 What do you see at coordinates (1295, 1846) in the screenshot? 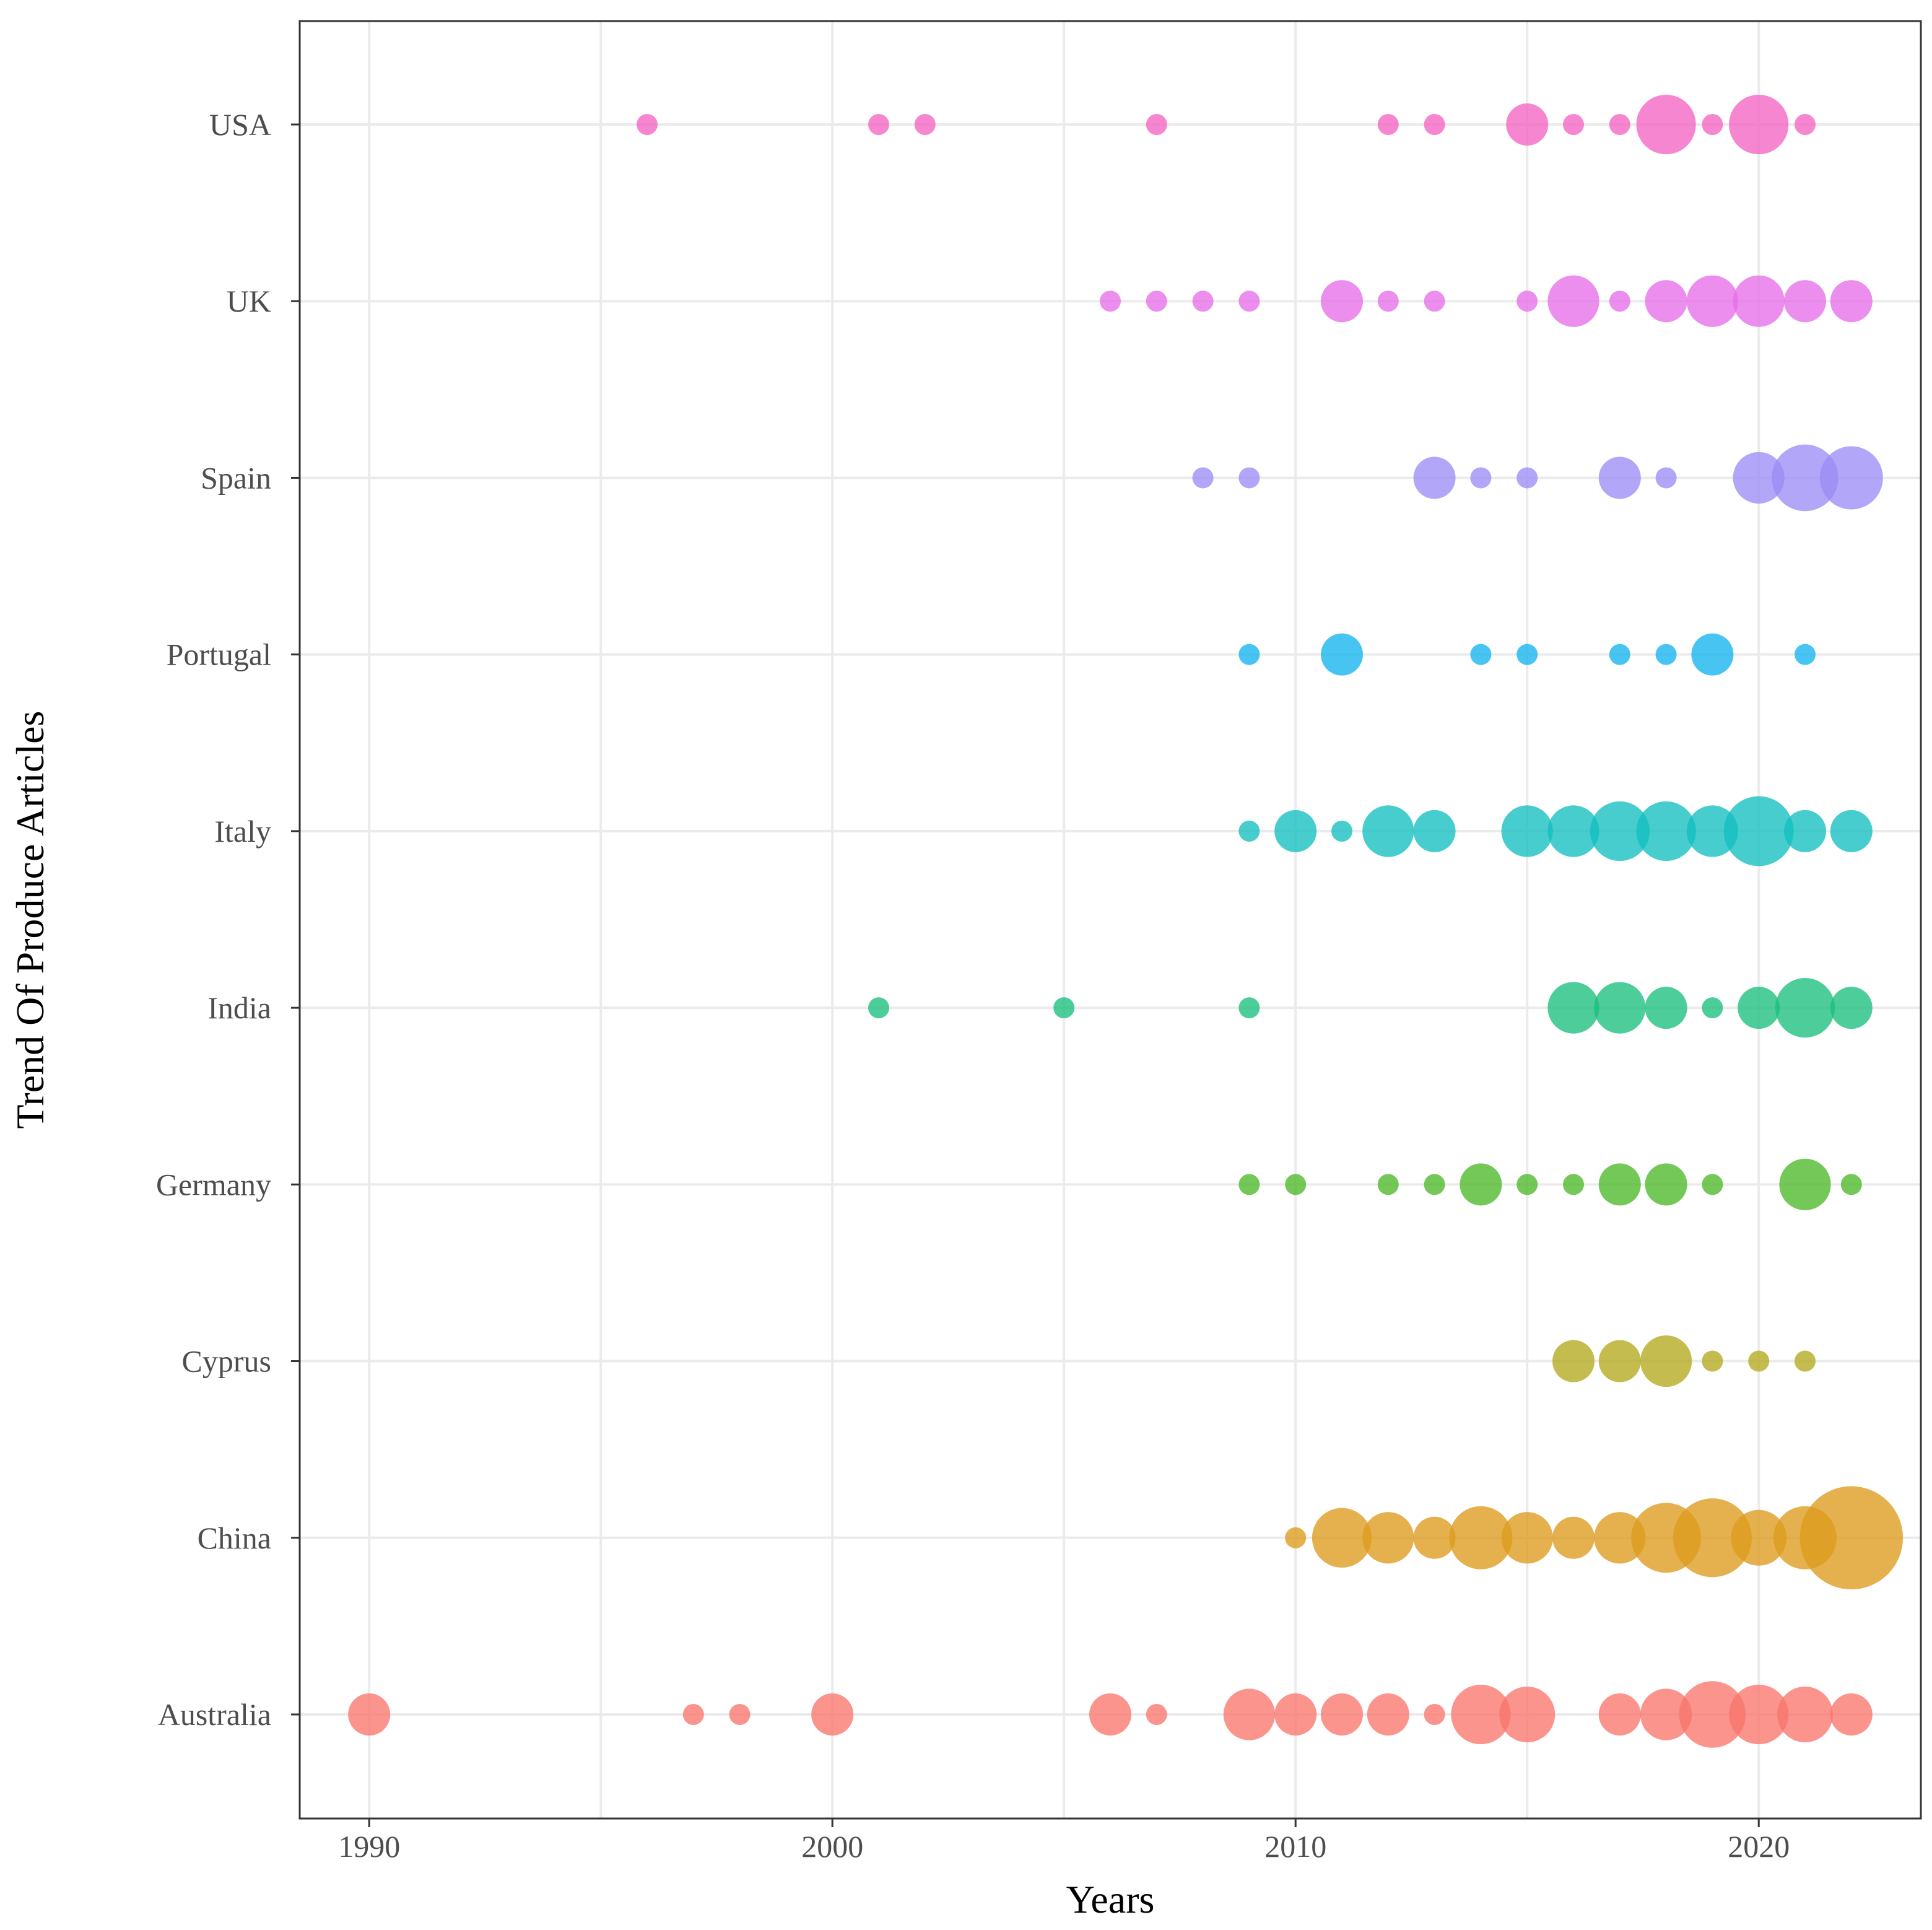
I see `x-tick-label: 2010` at bounding box center [1295, 1846].